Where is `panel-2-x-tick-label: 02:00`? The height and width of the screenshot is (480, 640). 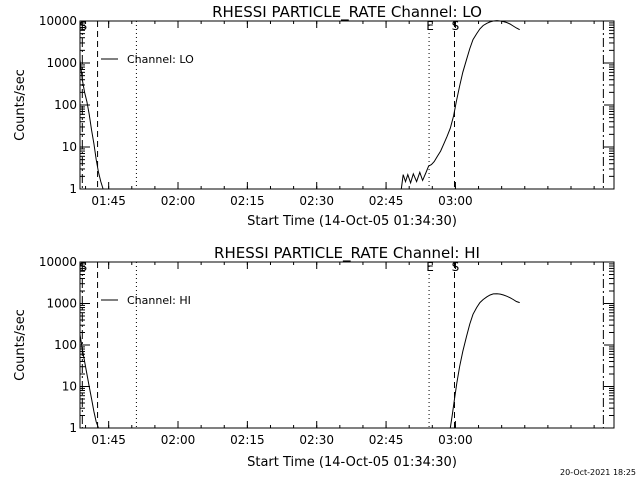
panel-2-x-tick-label: 02:00 is located at coordinates (178, 440).